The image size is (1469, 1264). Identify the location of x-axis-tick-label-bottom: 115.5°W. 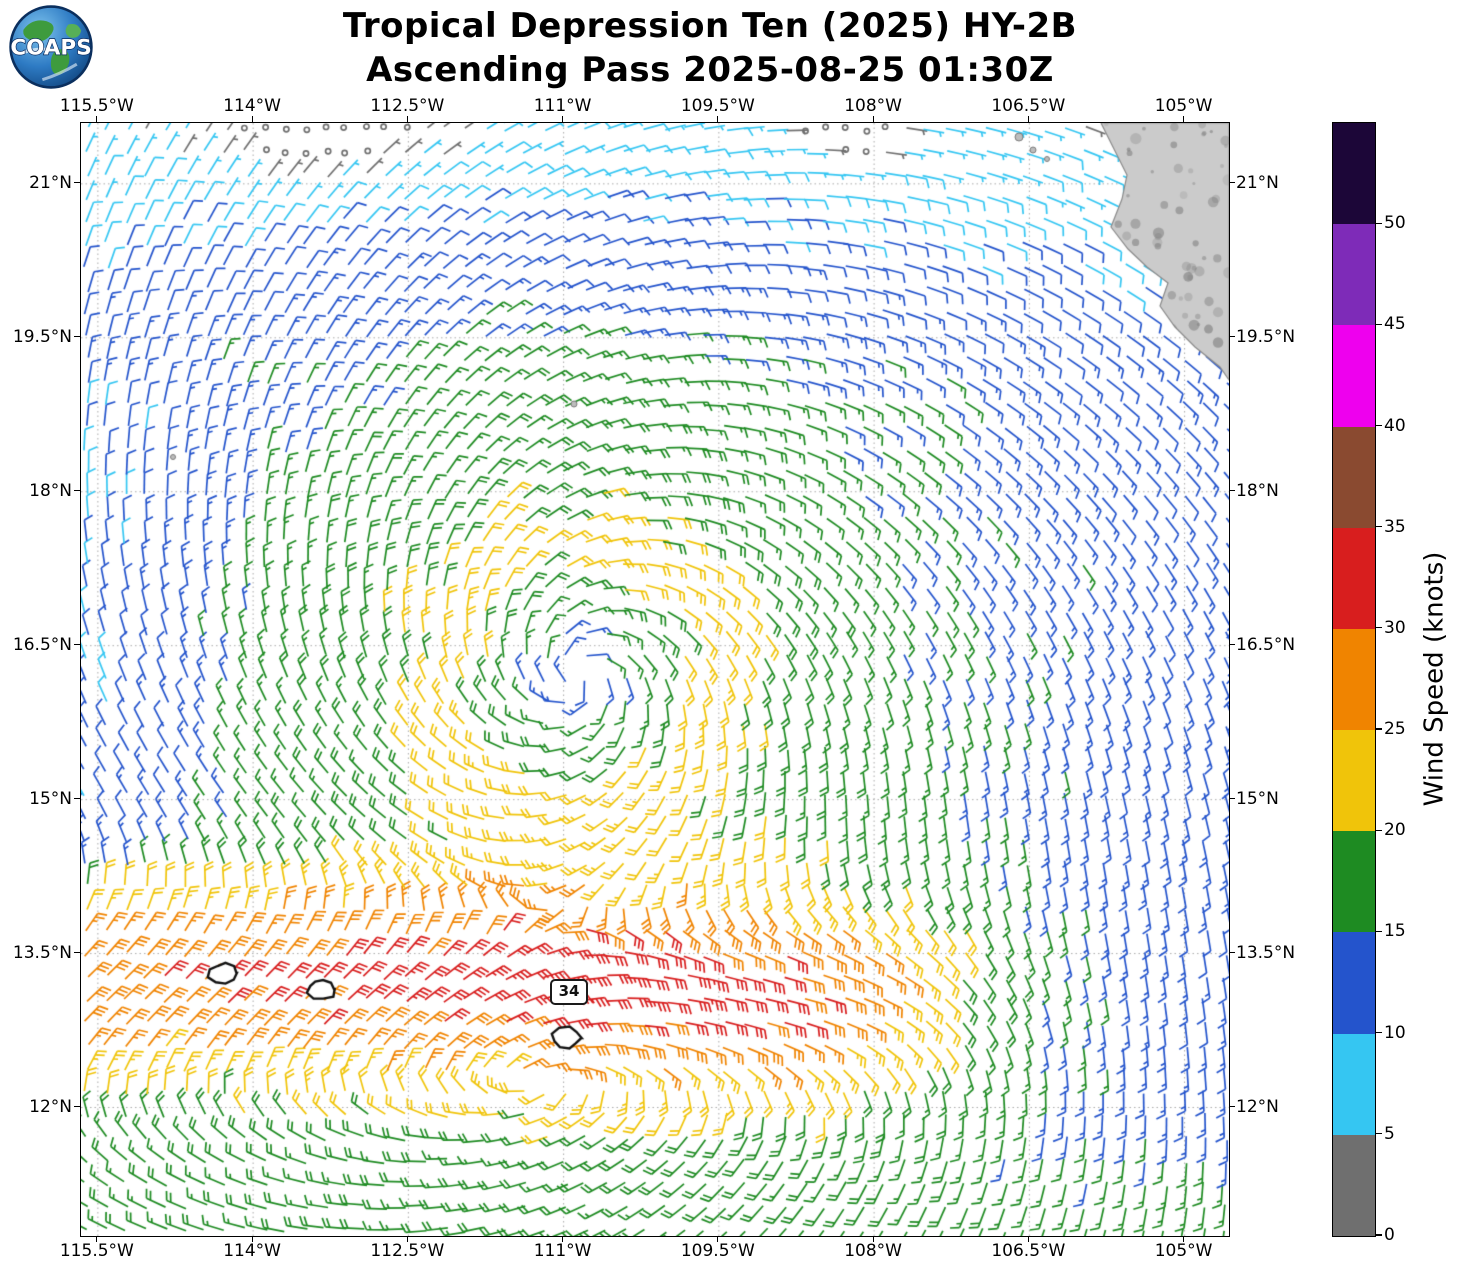
(96, 1251).